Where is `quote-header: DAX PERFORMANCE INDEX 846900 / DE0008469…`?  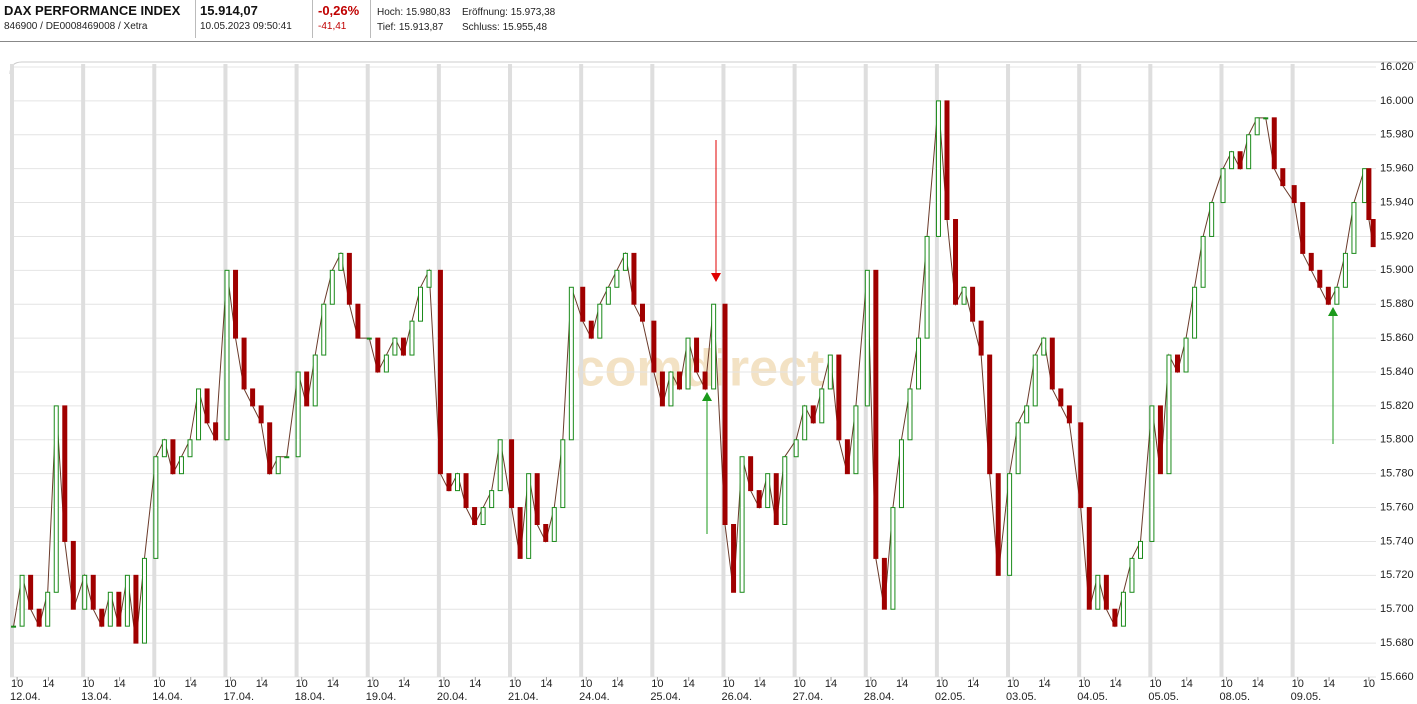 quote-header: DAX PERFORMANCE INDEX 846900 / DE0008469… is located at coordinates (708, 21).